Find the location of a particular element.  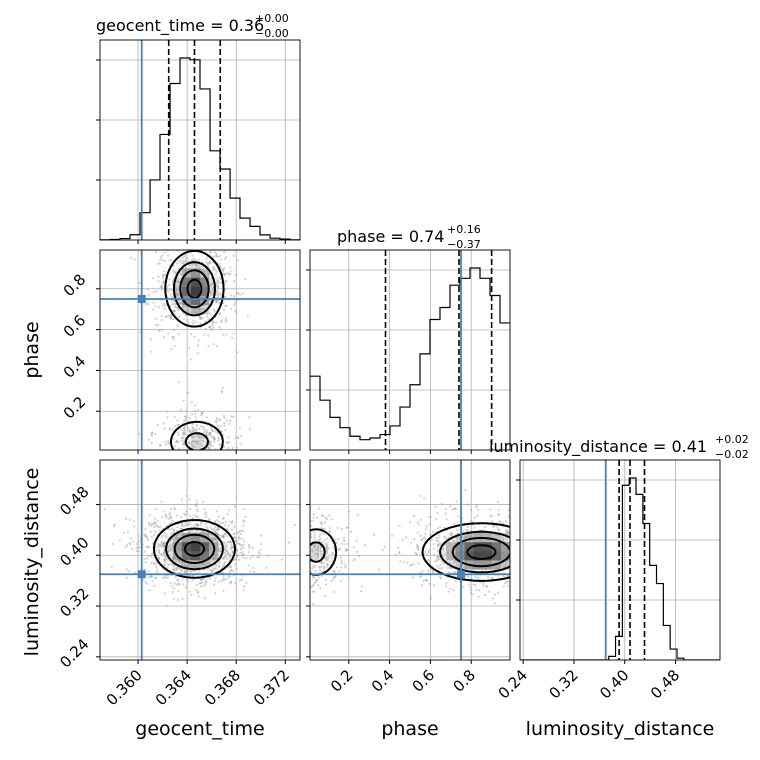

density-cell is located at coordinates (177, 300).